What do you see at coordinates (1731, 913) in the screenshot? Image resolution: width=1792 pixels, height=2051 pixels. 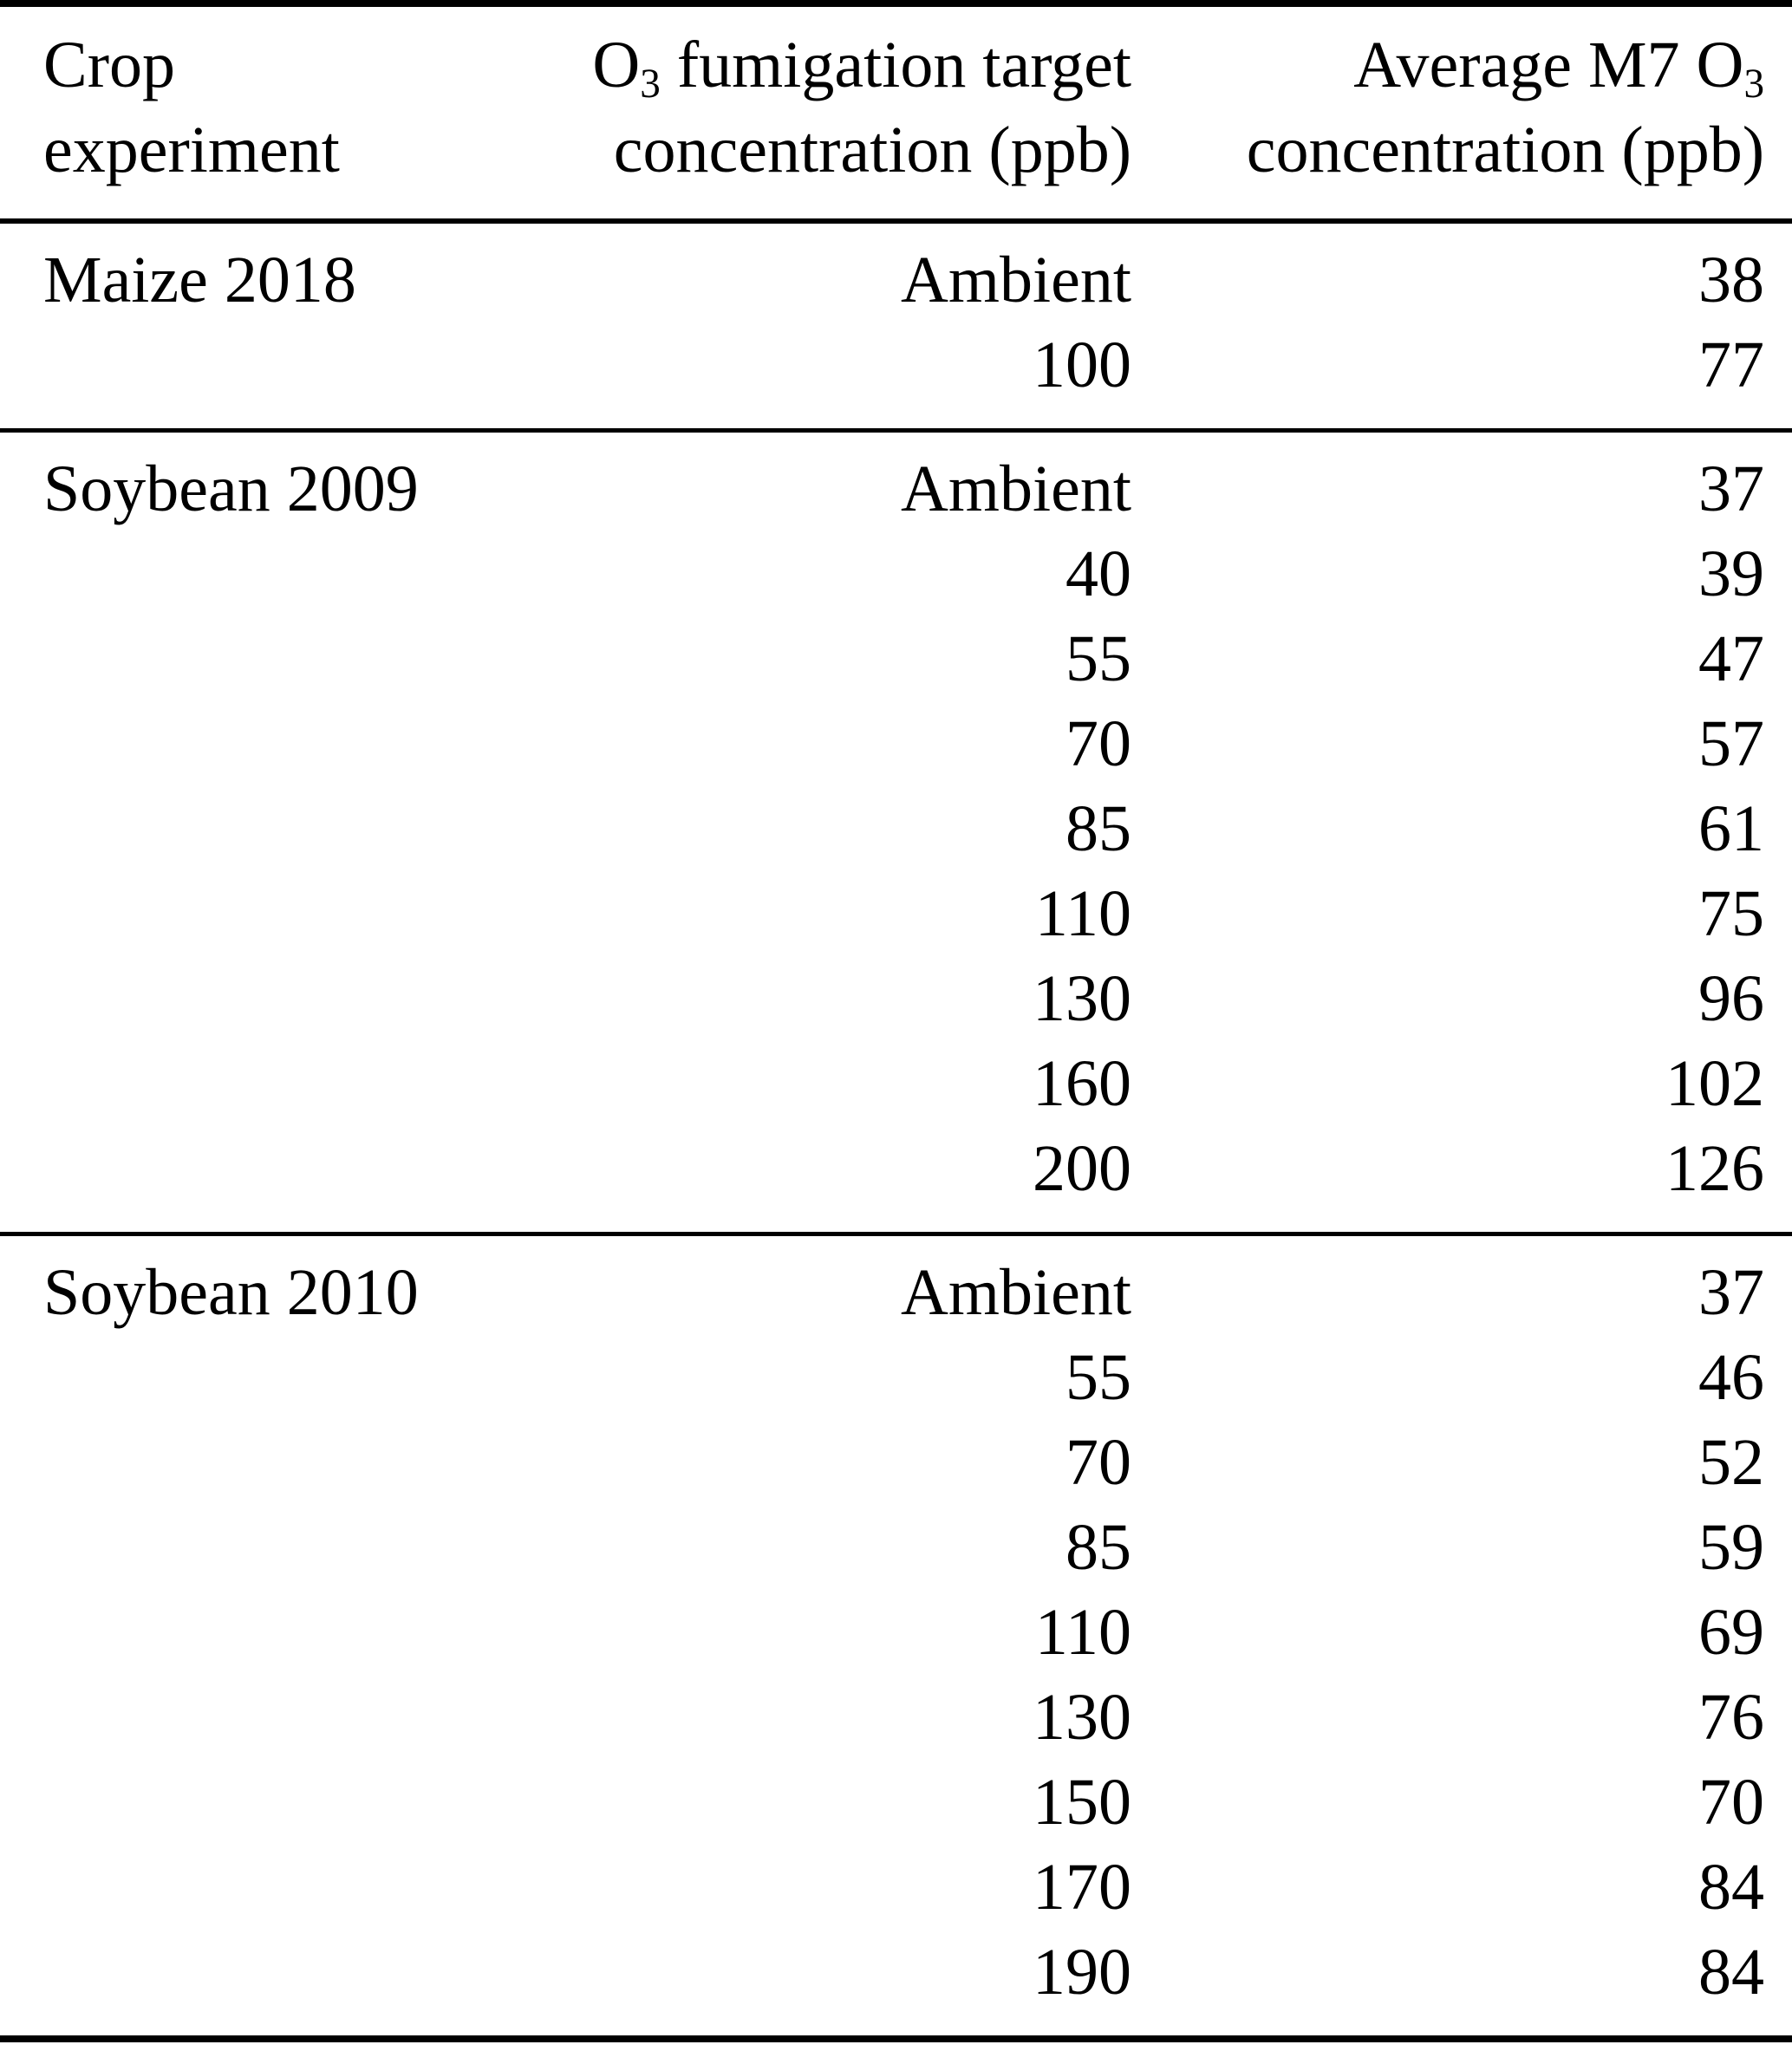 I see `m7-cell: 75` at bounding box center [1731, 913].